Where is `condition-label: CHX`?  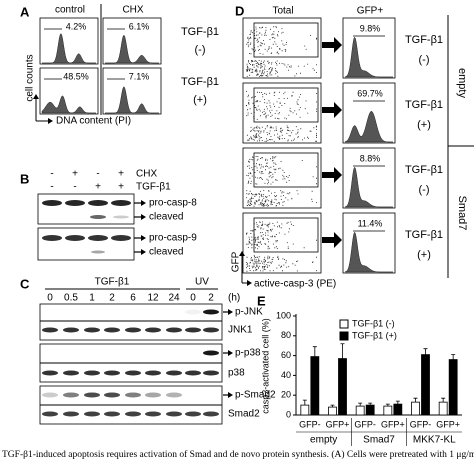 condition-label: CHX is located at coordinates (146, 174).